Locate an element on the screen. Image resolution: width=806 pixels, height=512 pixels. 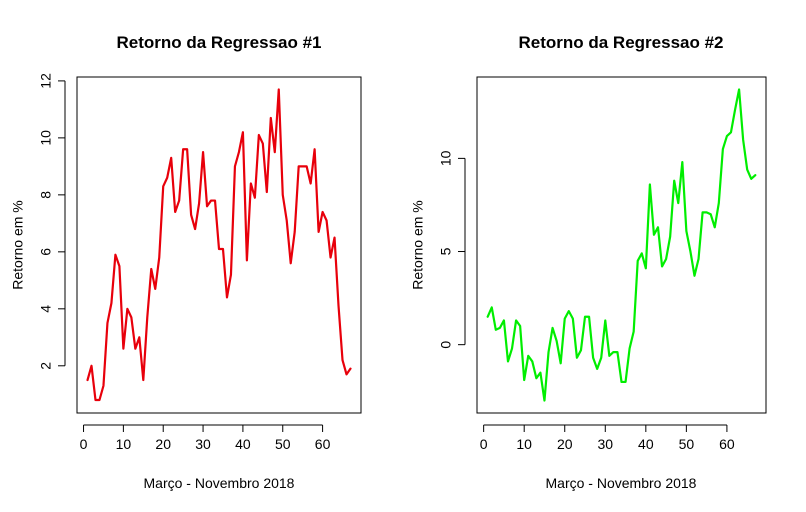
y-tick-label: 10 is located at coordinates (46, 138).